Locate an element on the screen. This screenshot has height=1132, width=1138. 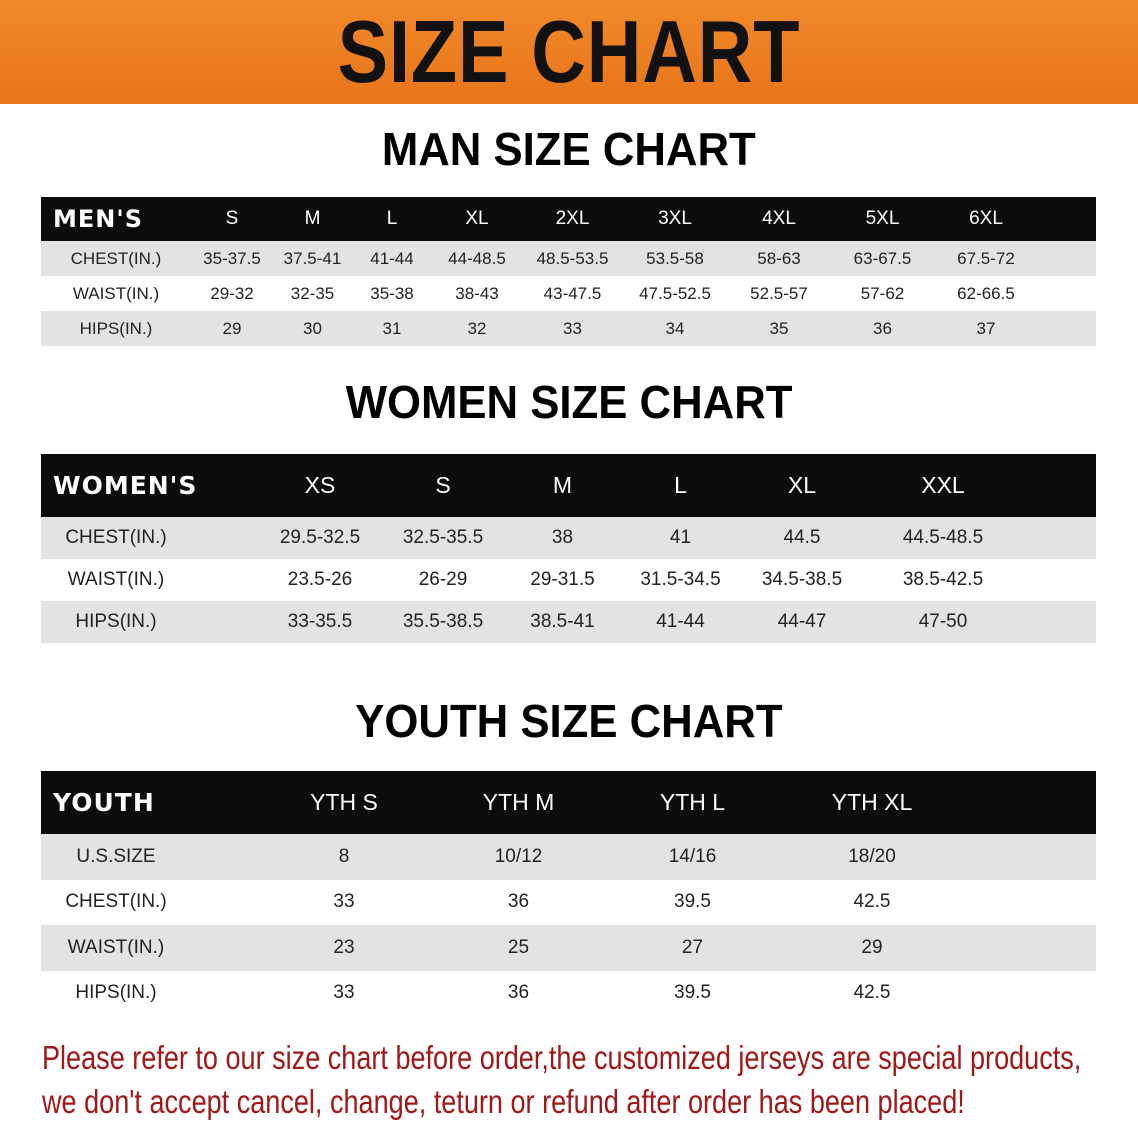
size-column-header: 2XL is located at coordinates (572, 218).